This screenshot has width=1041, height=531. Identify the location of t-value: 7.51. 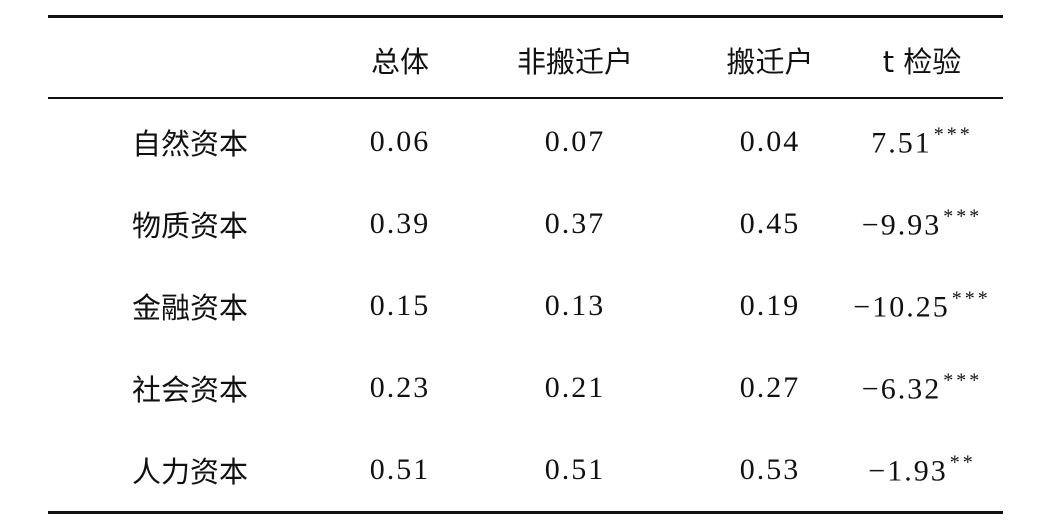
(901, 143).